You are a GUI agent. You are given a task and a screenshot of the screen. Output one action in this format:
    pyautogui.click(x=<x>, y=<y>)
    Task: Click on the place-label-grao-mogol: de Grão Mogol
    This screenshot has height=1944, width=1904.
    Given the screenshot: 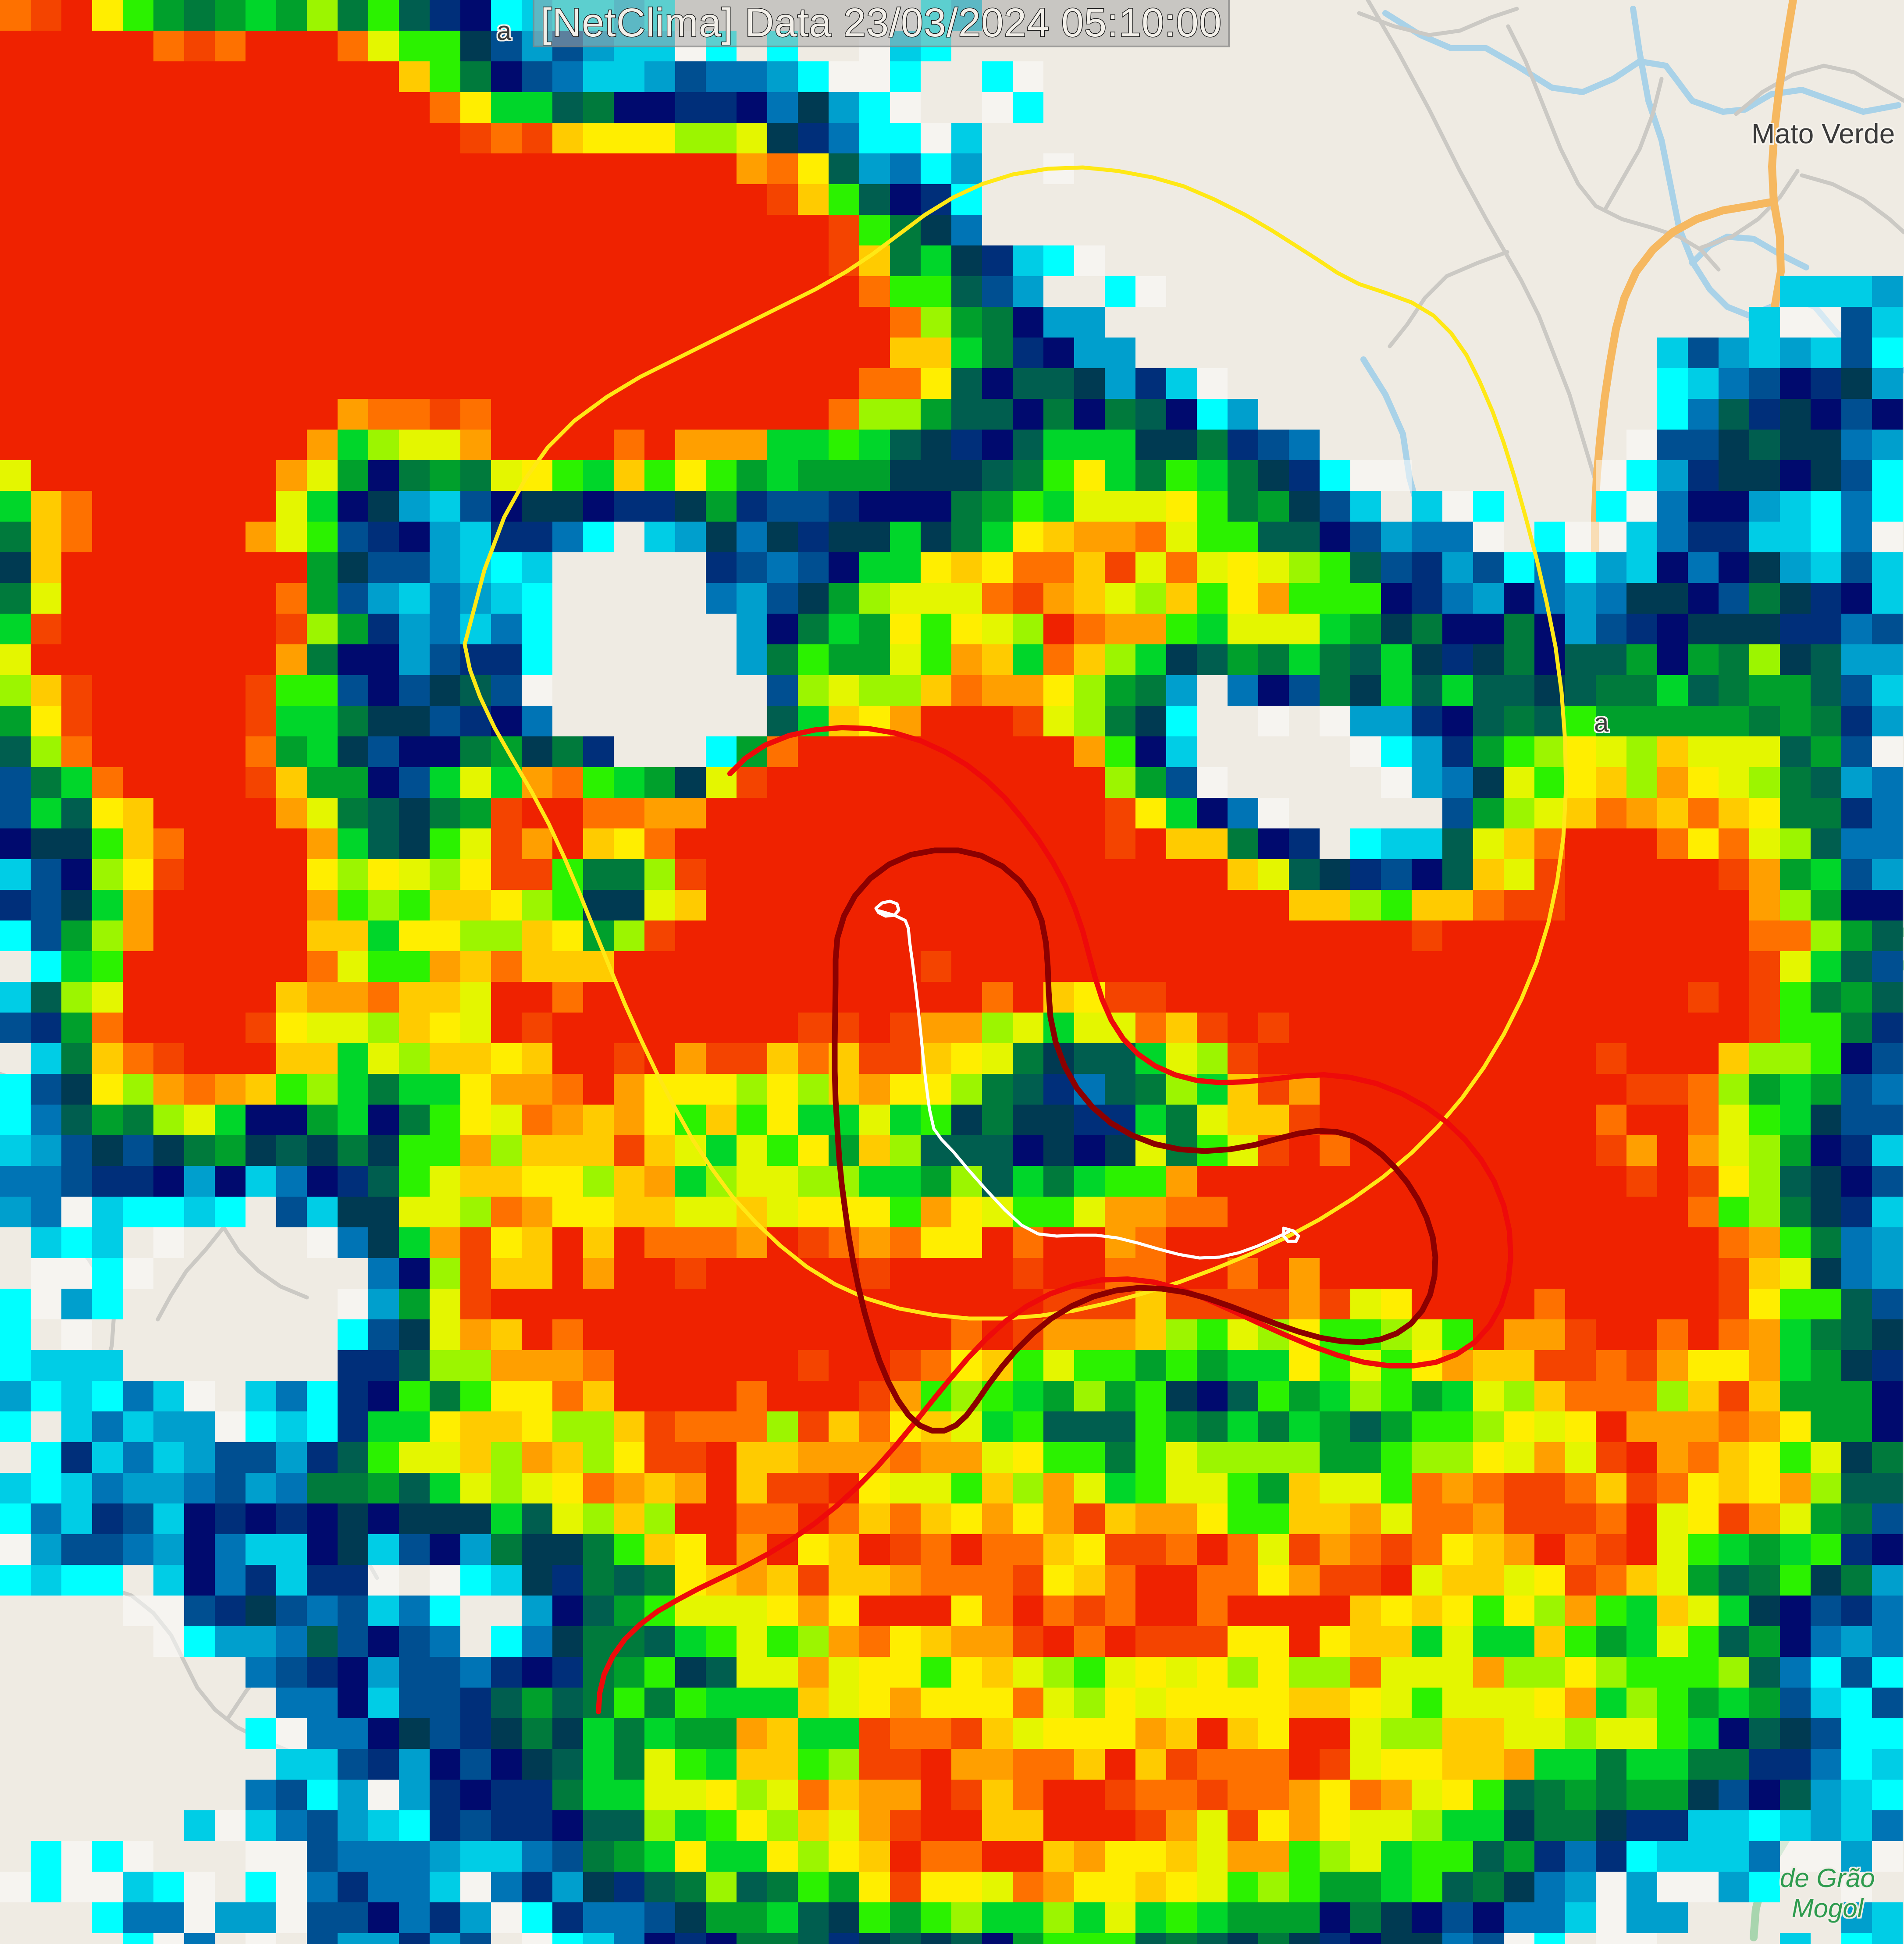 What is the action you would take?
    pyautogui.click(x=1827, y=1893)
    